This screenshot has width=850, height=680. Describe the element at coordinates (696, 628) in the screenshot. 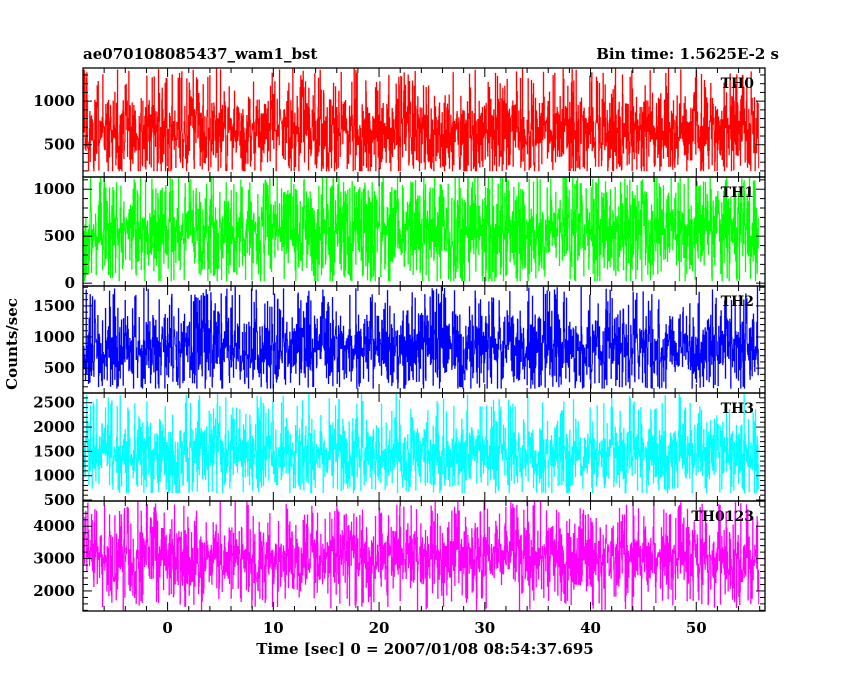

I see `x-tick-label: 50` at that location.